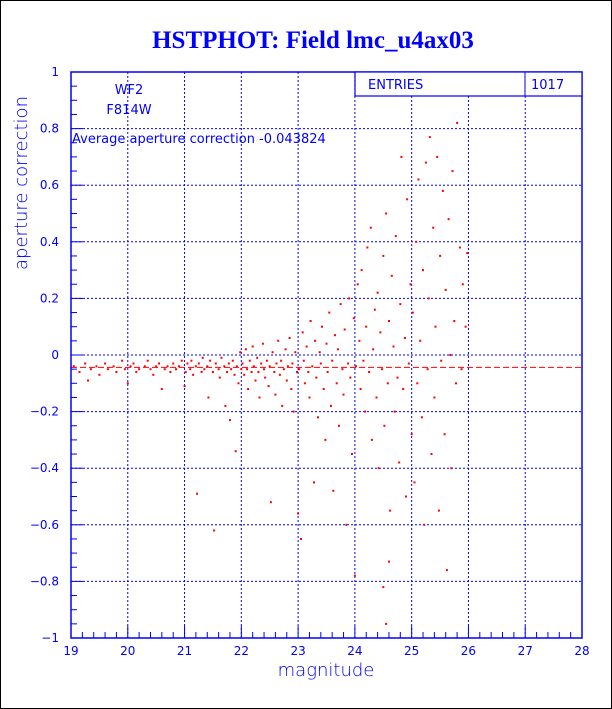  I want to click on chart-title: HSTPHOT: Field lmc_u4ax03, so click(313, 40).